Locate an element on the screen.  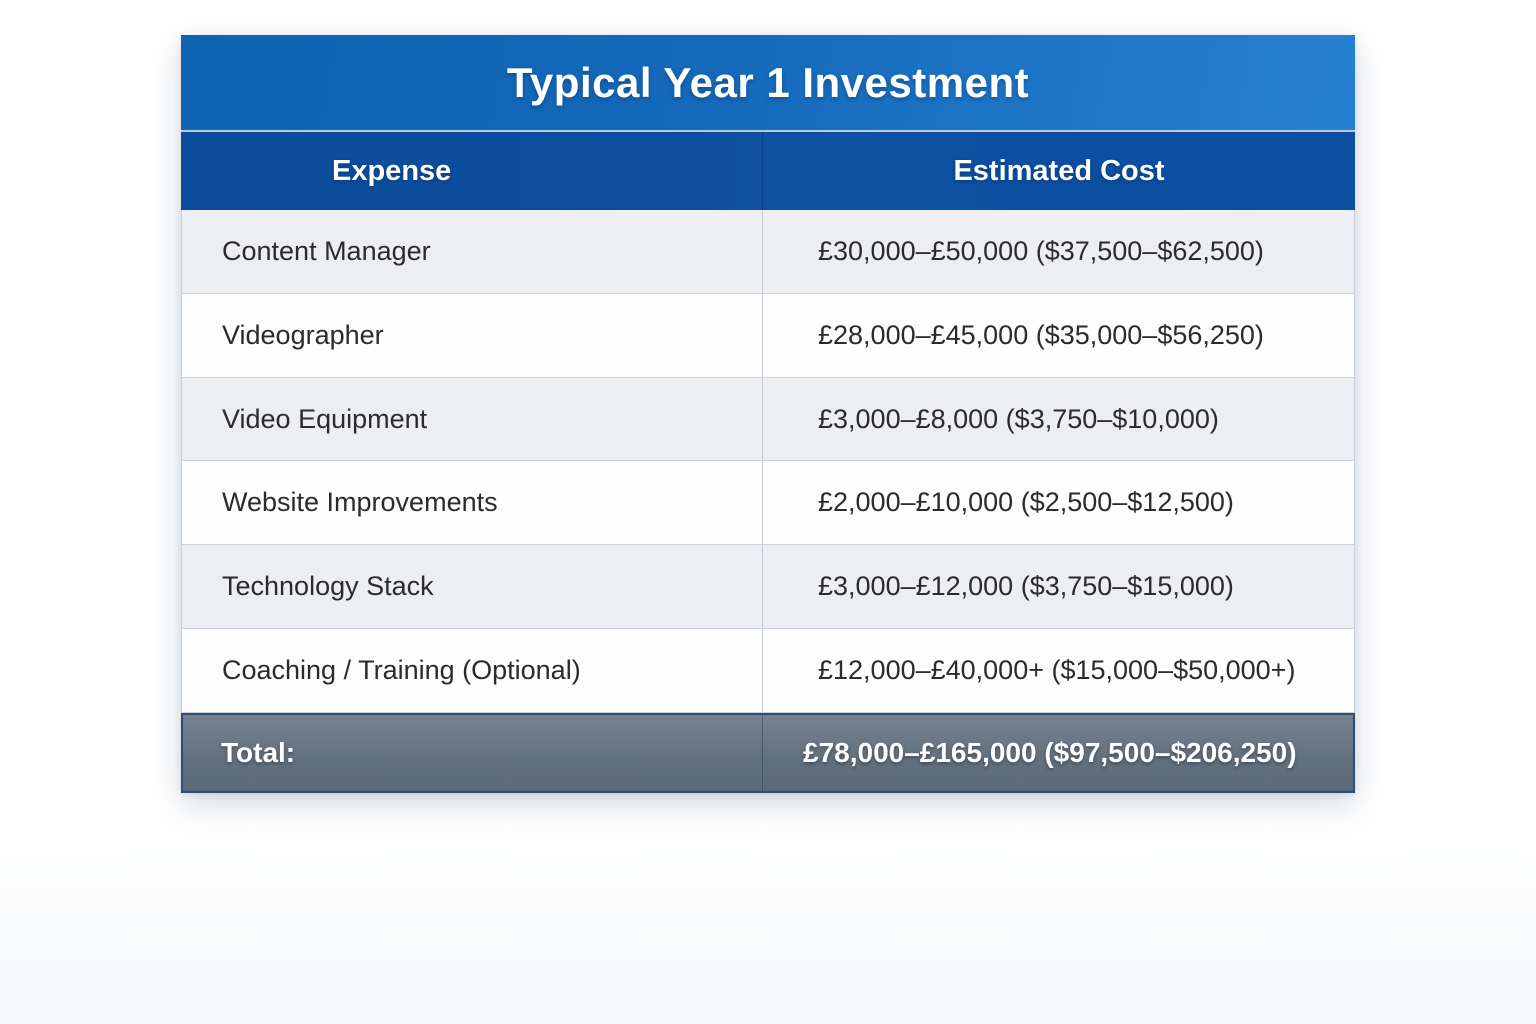
page-title: Typical Year 1 Investment is located at coordinates (768, 82).